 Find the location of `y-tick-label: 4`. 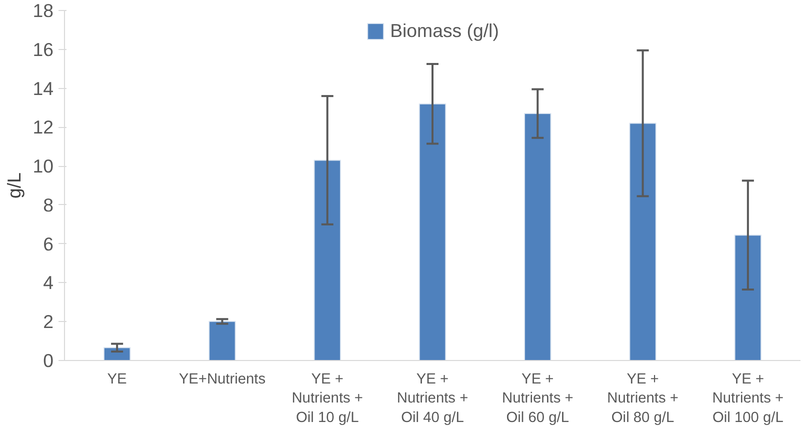

y-tick-label: 4 is located at coordinates (48, 283).